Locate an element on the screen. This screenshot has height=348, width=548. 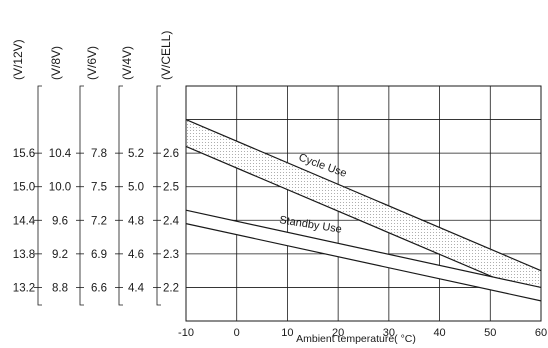
x-tick-labels: -10 0 10 20 30 40 50 60 is located at coordinates (362, 333).